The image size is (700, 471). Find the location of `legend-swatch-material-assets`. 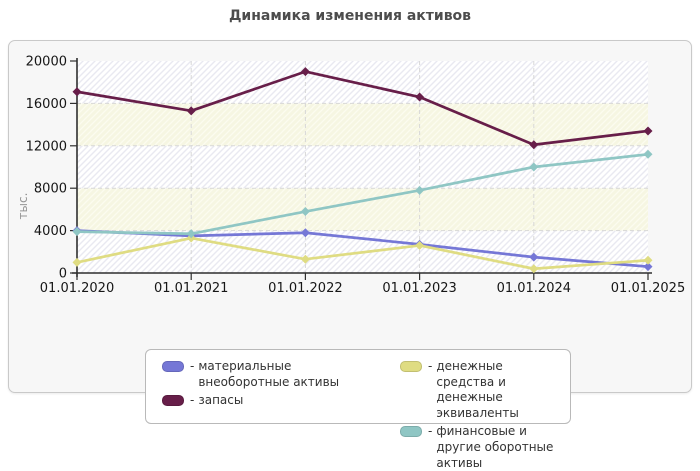

legend-swatch-material-assets is located at coordinates (173, 366).